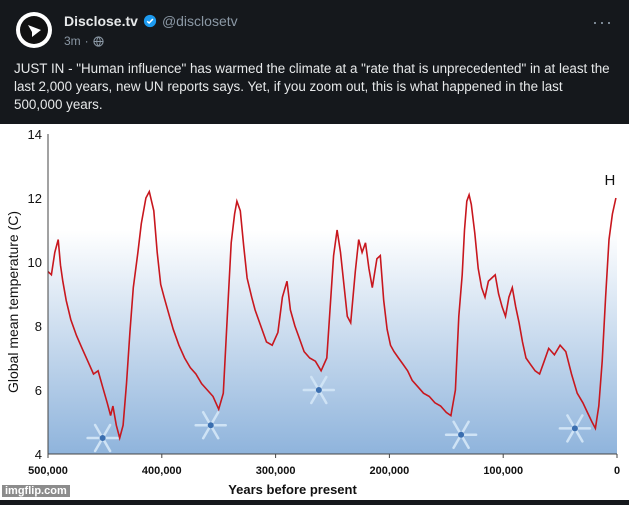  I want to click on display-name: Disclose.tv, so click(101, 21).